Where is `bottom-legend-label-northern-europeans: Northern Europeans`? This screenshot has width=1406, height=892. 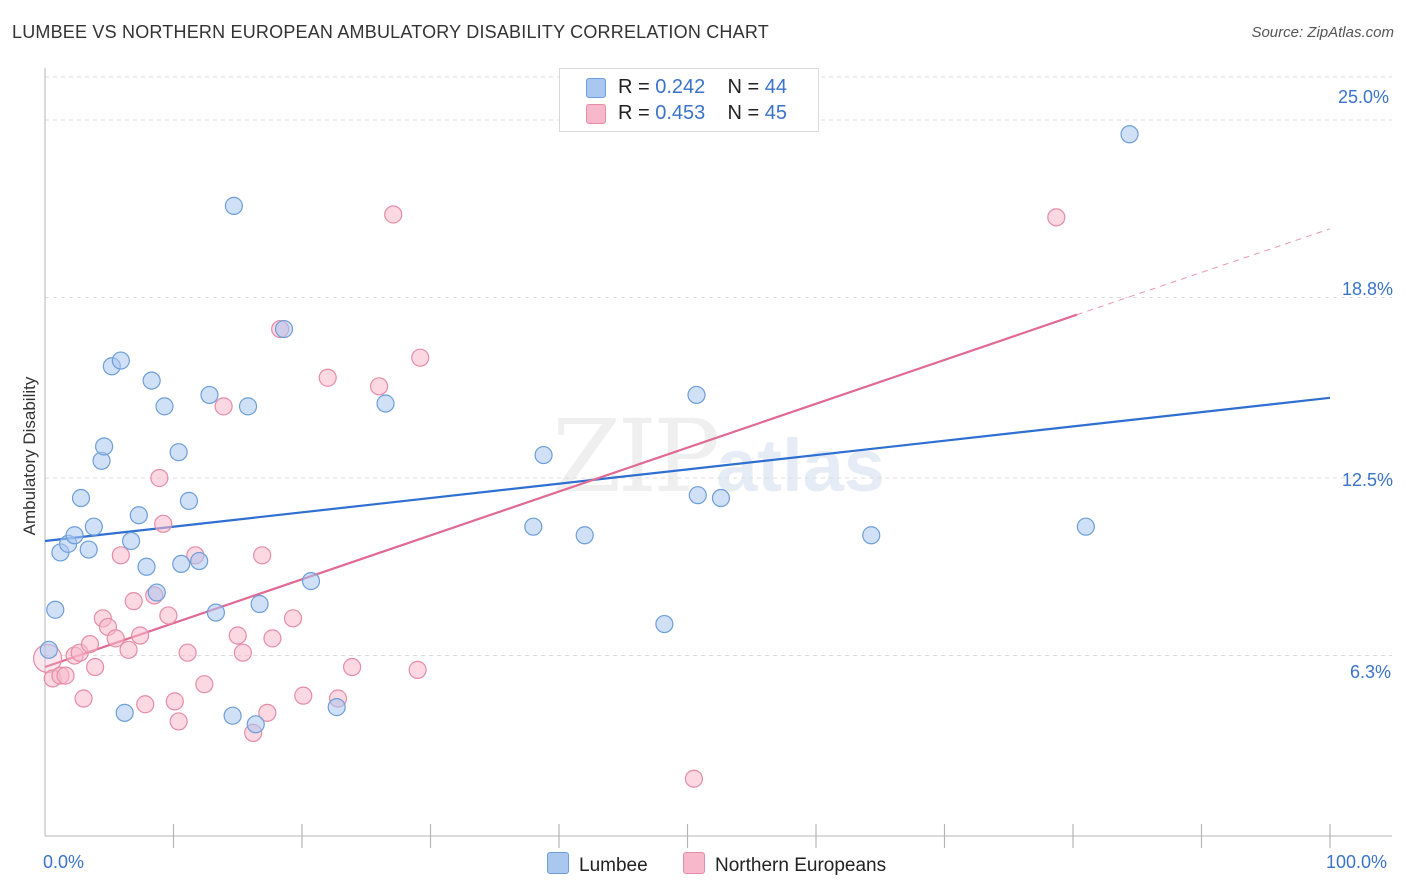
bottom-legend-label-northern-europeans: Northern Europeans is located at coordinates (801, 865).